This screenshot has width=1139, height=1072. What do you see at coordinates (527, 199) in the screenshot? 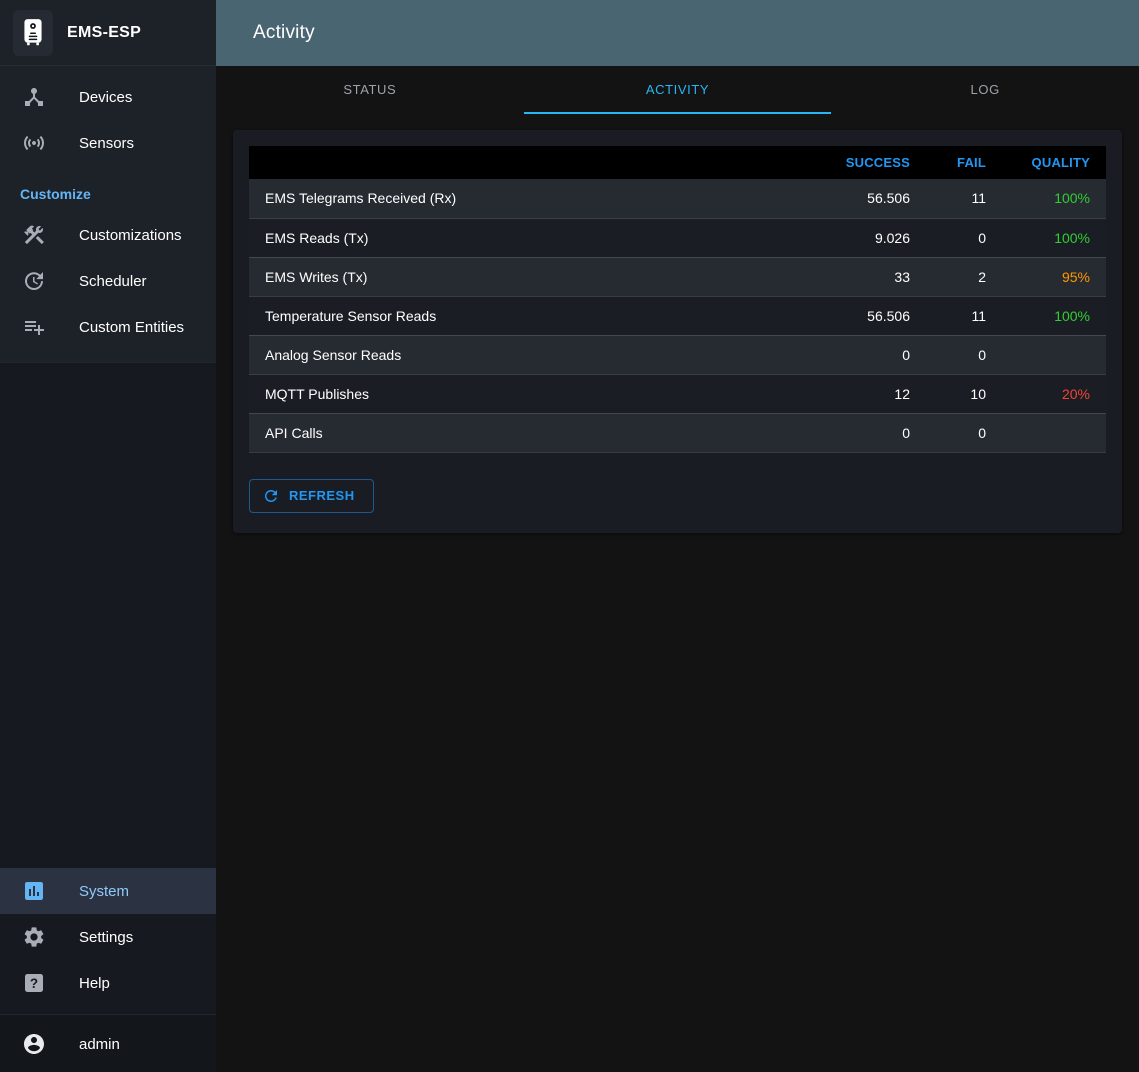
I see `metric-name: EMS Telegrams Received (Rx)` at bounding box center [527, 199].